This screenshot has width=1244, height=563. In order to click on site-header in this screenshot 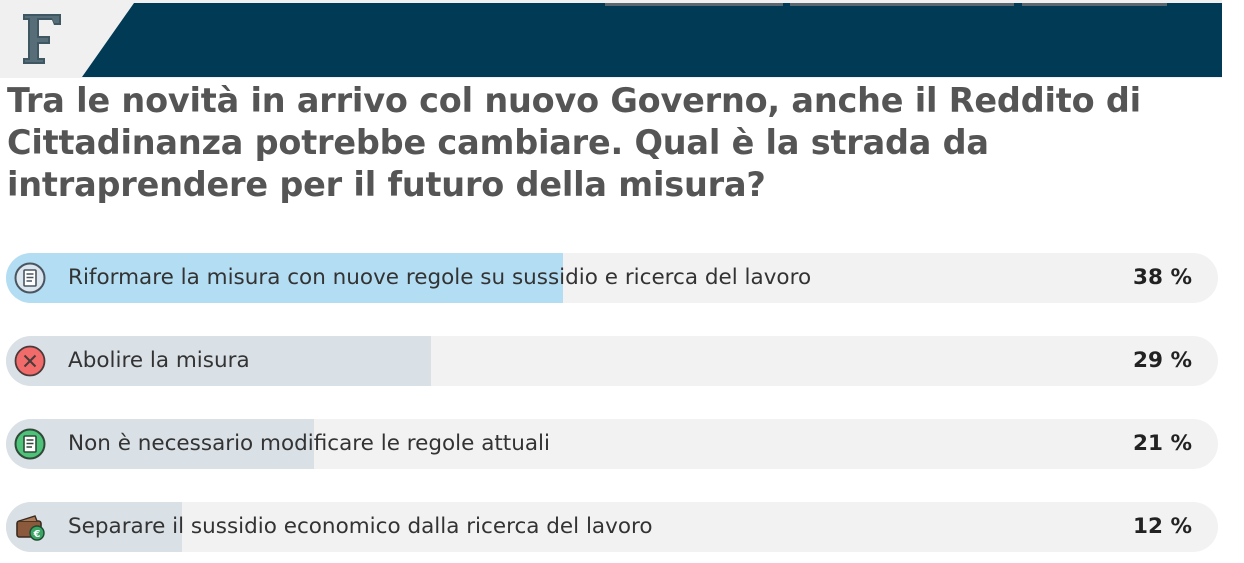, I will do `click(611, 39)`.